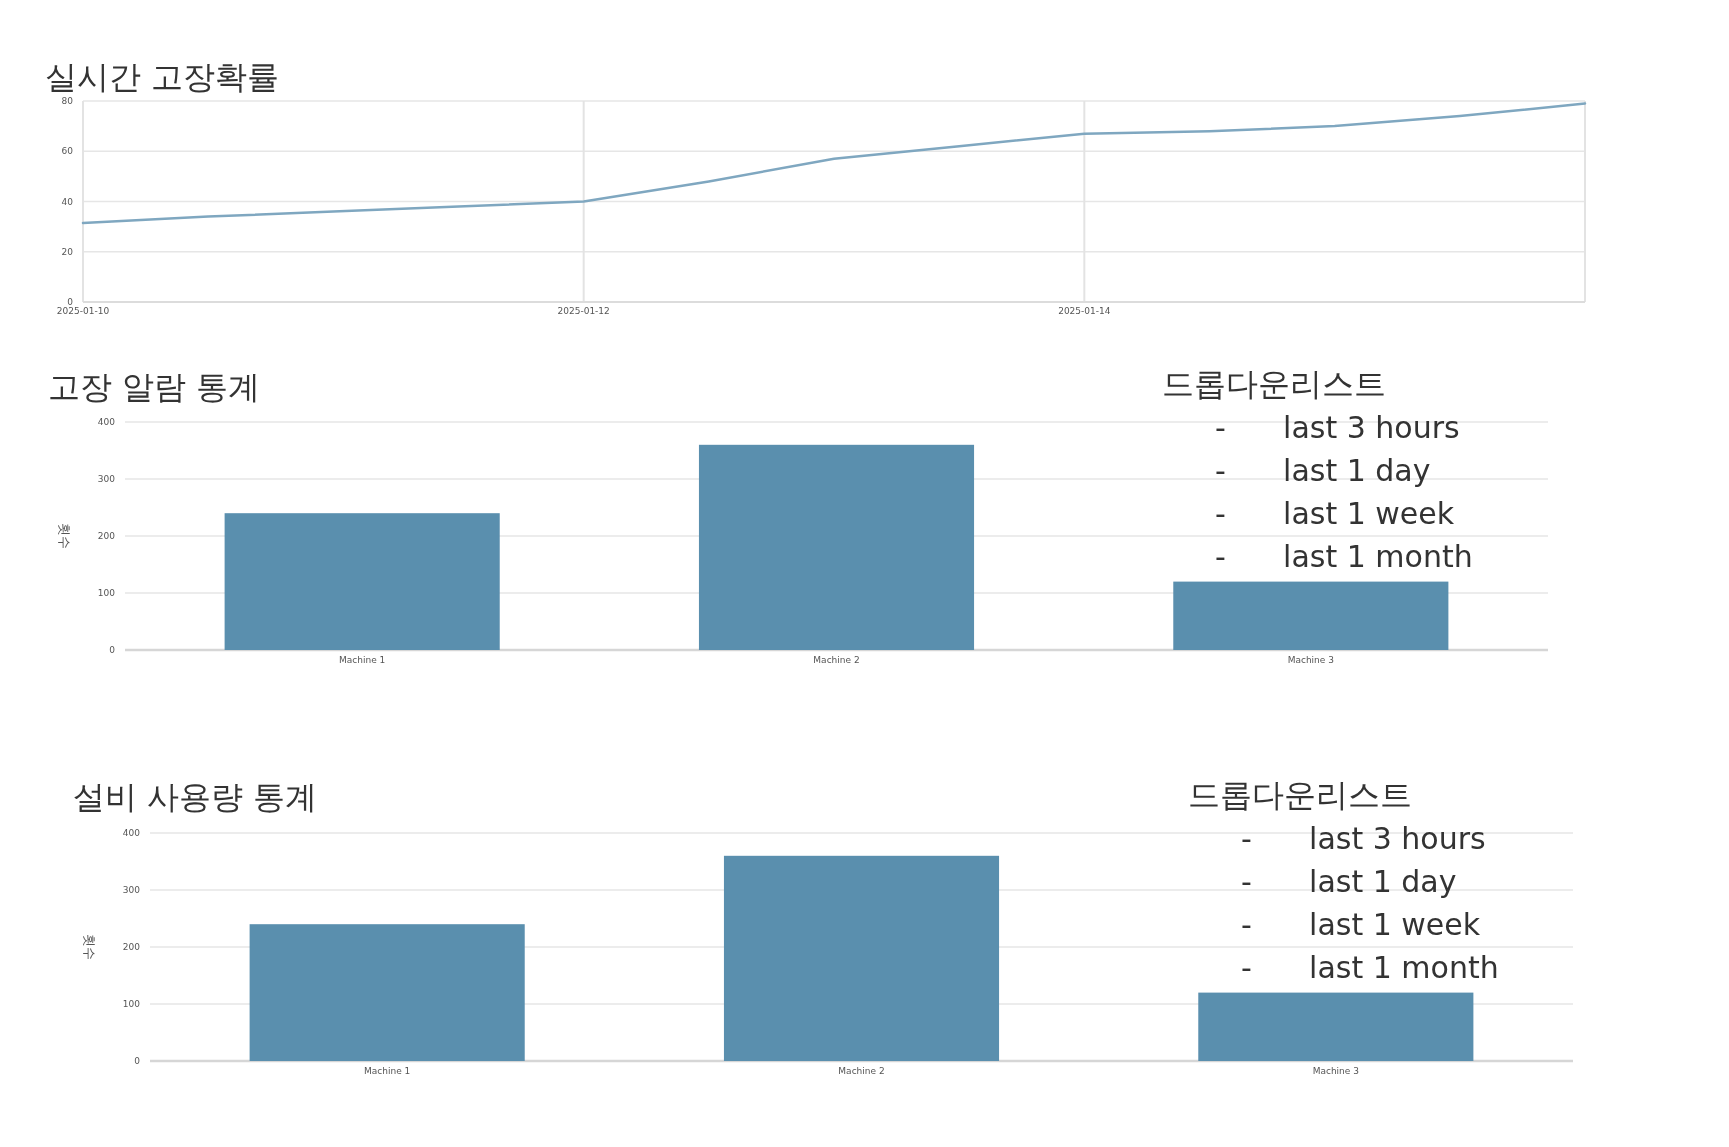  Describe the element at coordinates (162, 77) in the screenshot. I see `chart-title: 실시간 고장확률` at that location.